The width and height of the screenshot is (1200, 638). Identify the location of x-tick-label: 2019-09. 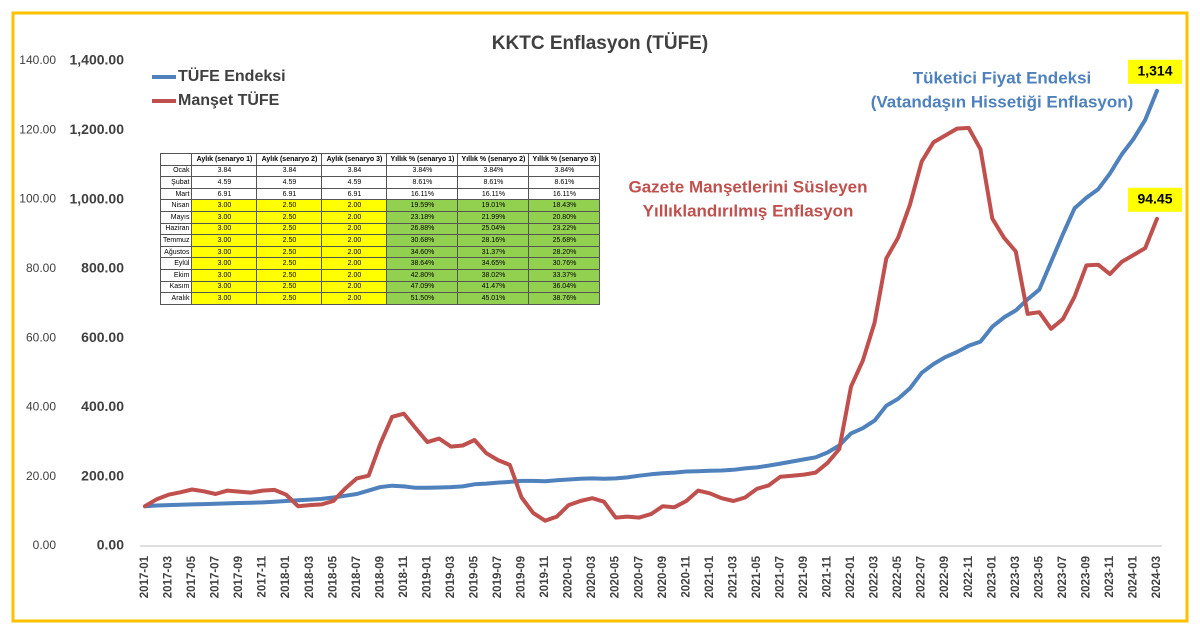
(522, 577).